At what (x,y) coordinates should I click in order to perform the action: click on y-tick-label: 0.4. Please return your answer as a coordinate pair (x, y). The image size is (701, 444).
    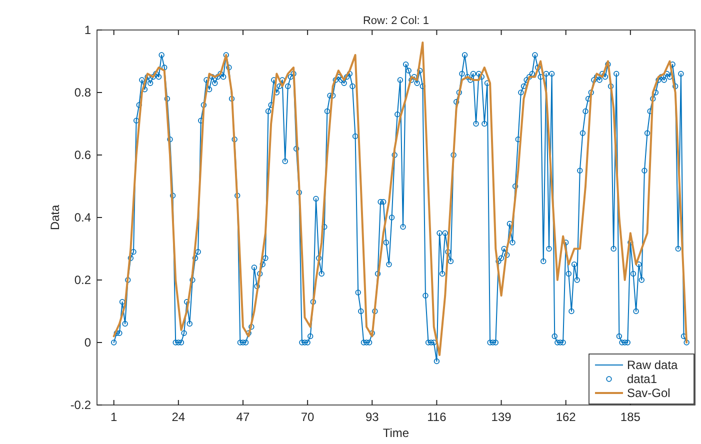
    Looking at the image, I should click on (83, 217).